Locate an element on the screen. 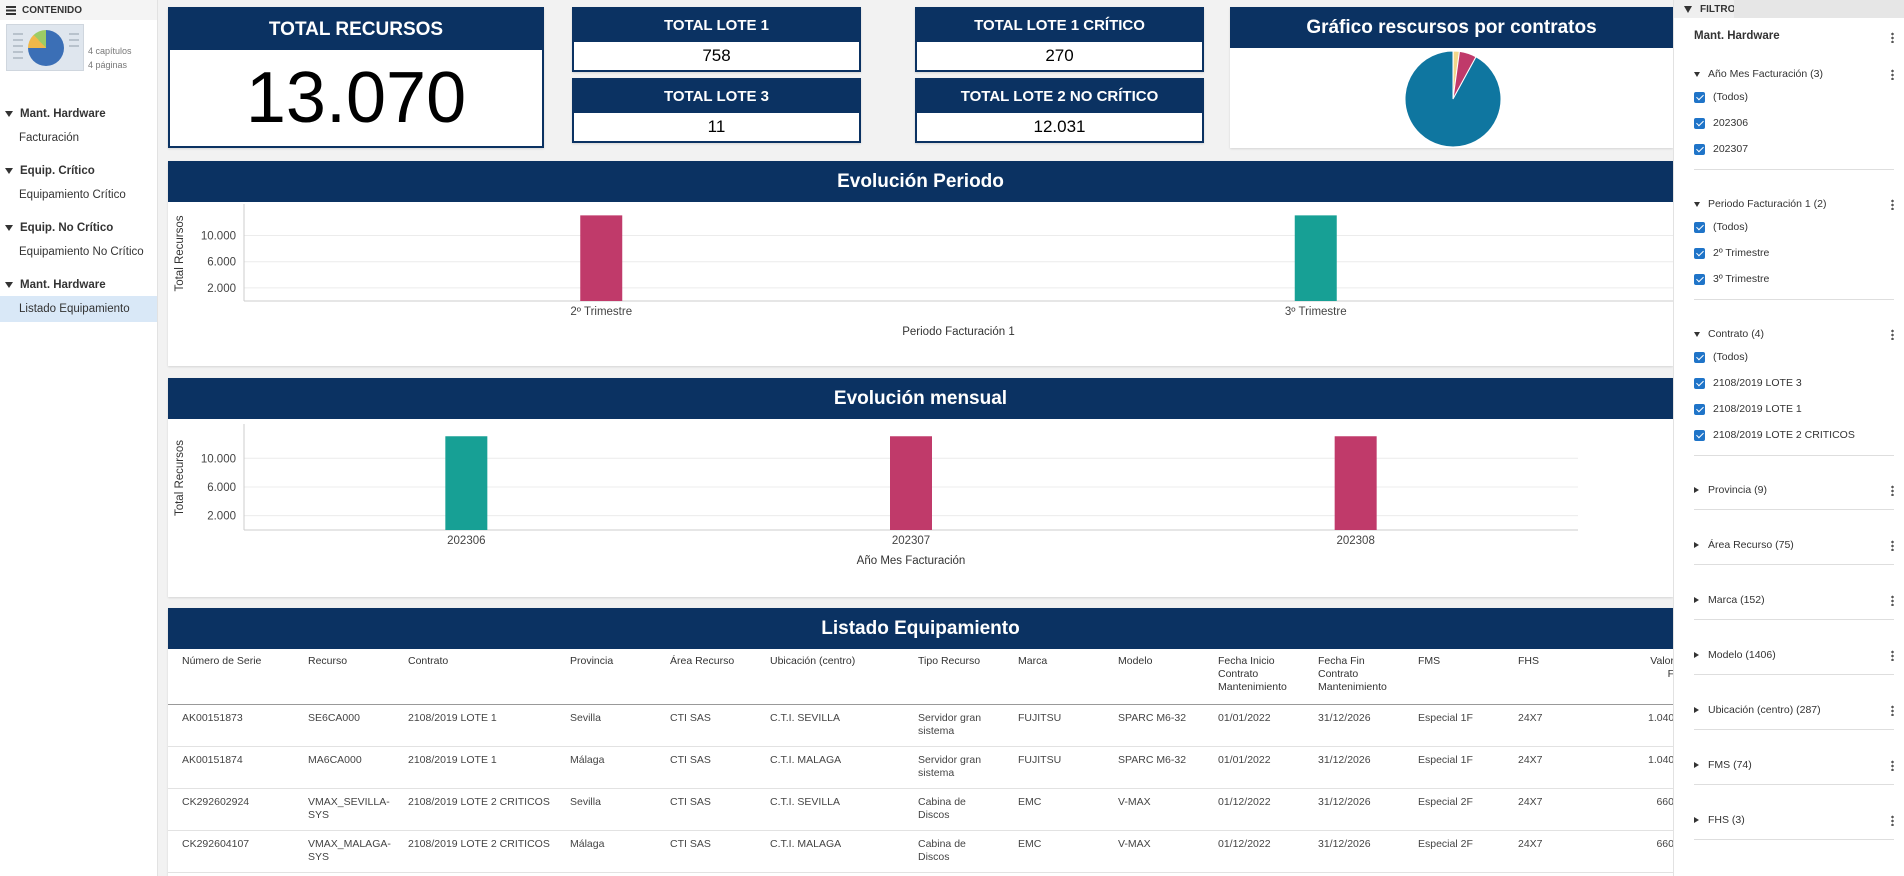 Image resolution: width=1904 pixels, height=876 pixels. chevron-right-icon is located at coordinates (1696, 820).